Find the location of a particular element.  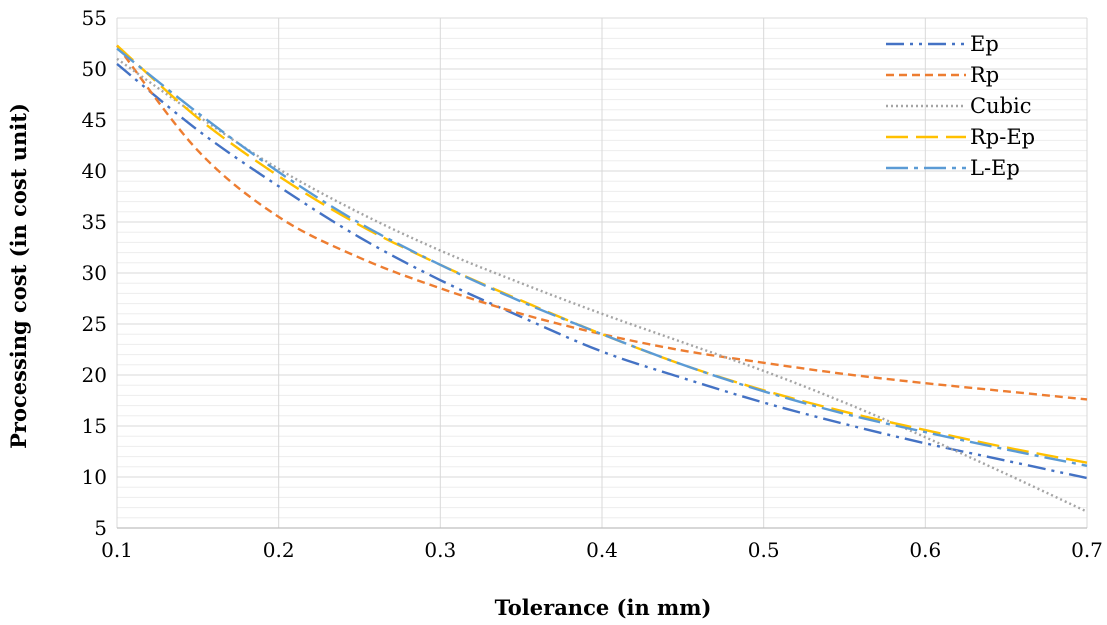

x-tick-label: 0.3 is located at coordinates (440, 550).